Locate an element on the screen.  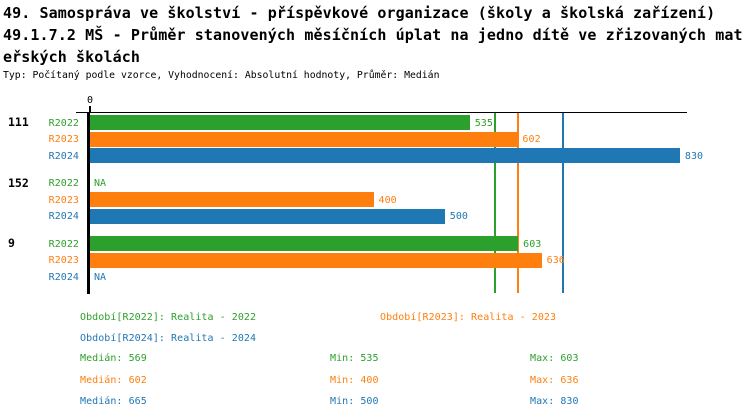
x-axis-tick-mark is located at coordinates (90, 109).